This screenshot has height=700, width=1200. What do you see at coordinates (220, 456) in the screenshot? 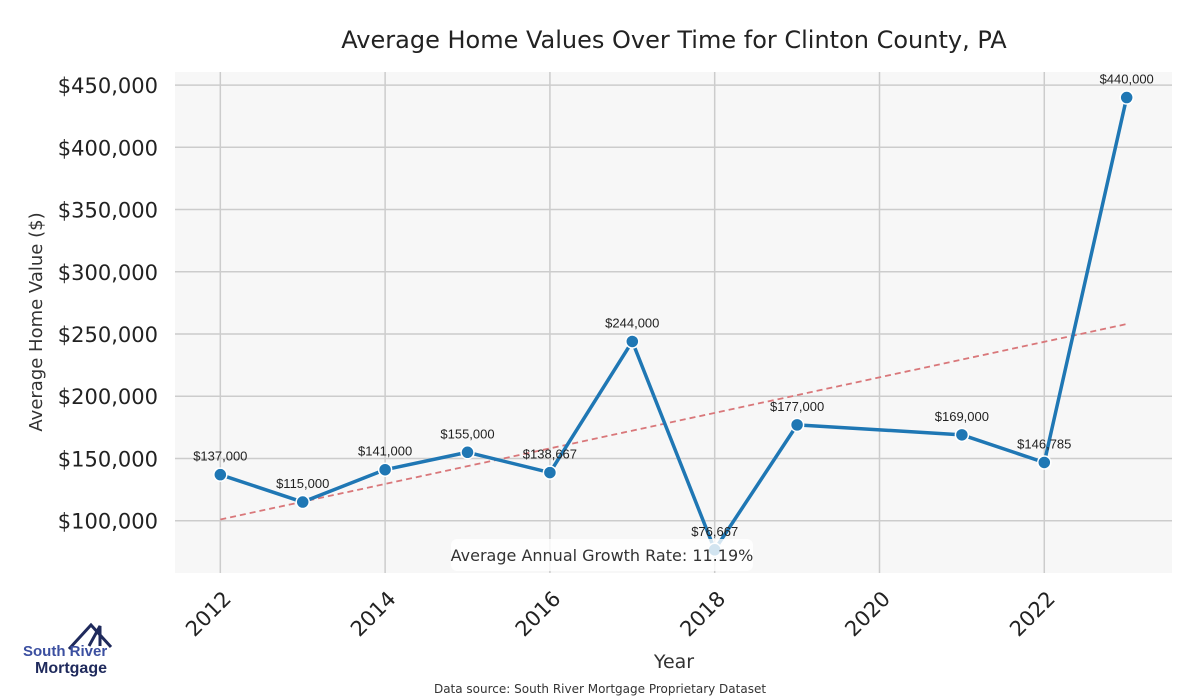
I see `data-label: $137,000` at bounding box center [220, 456].